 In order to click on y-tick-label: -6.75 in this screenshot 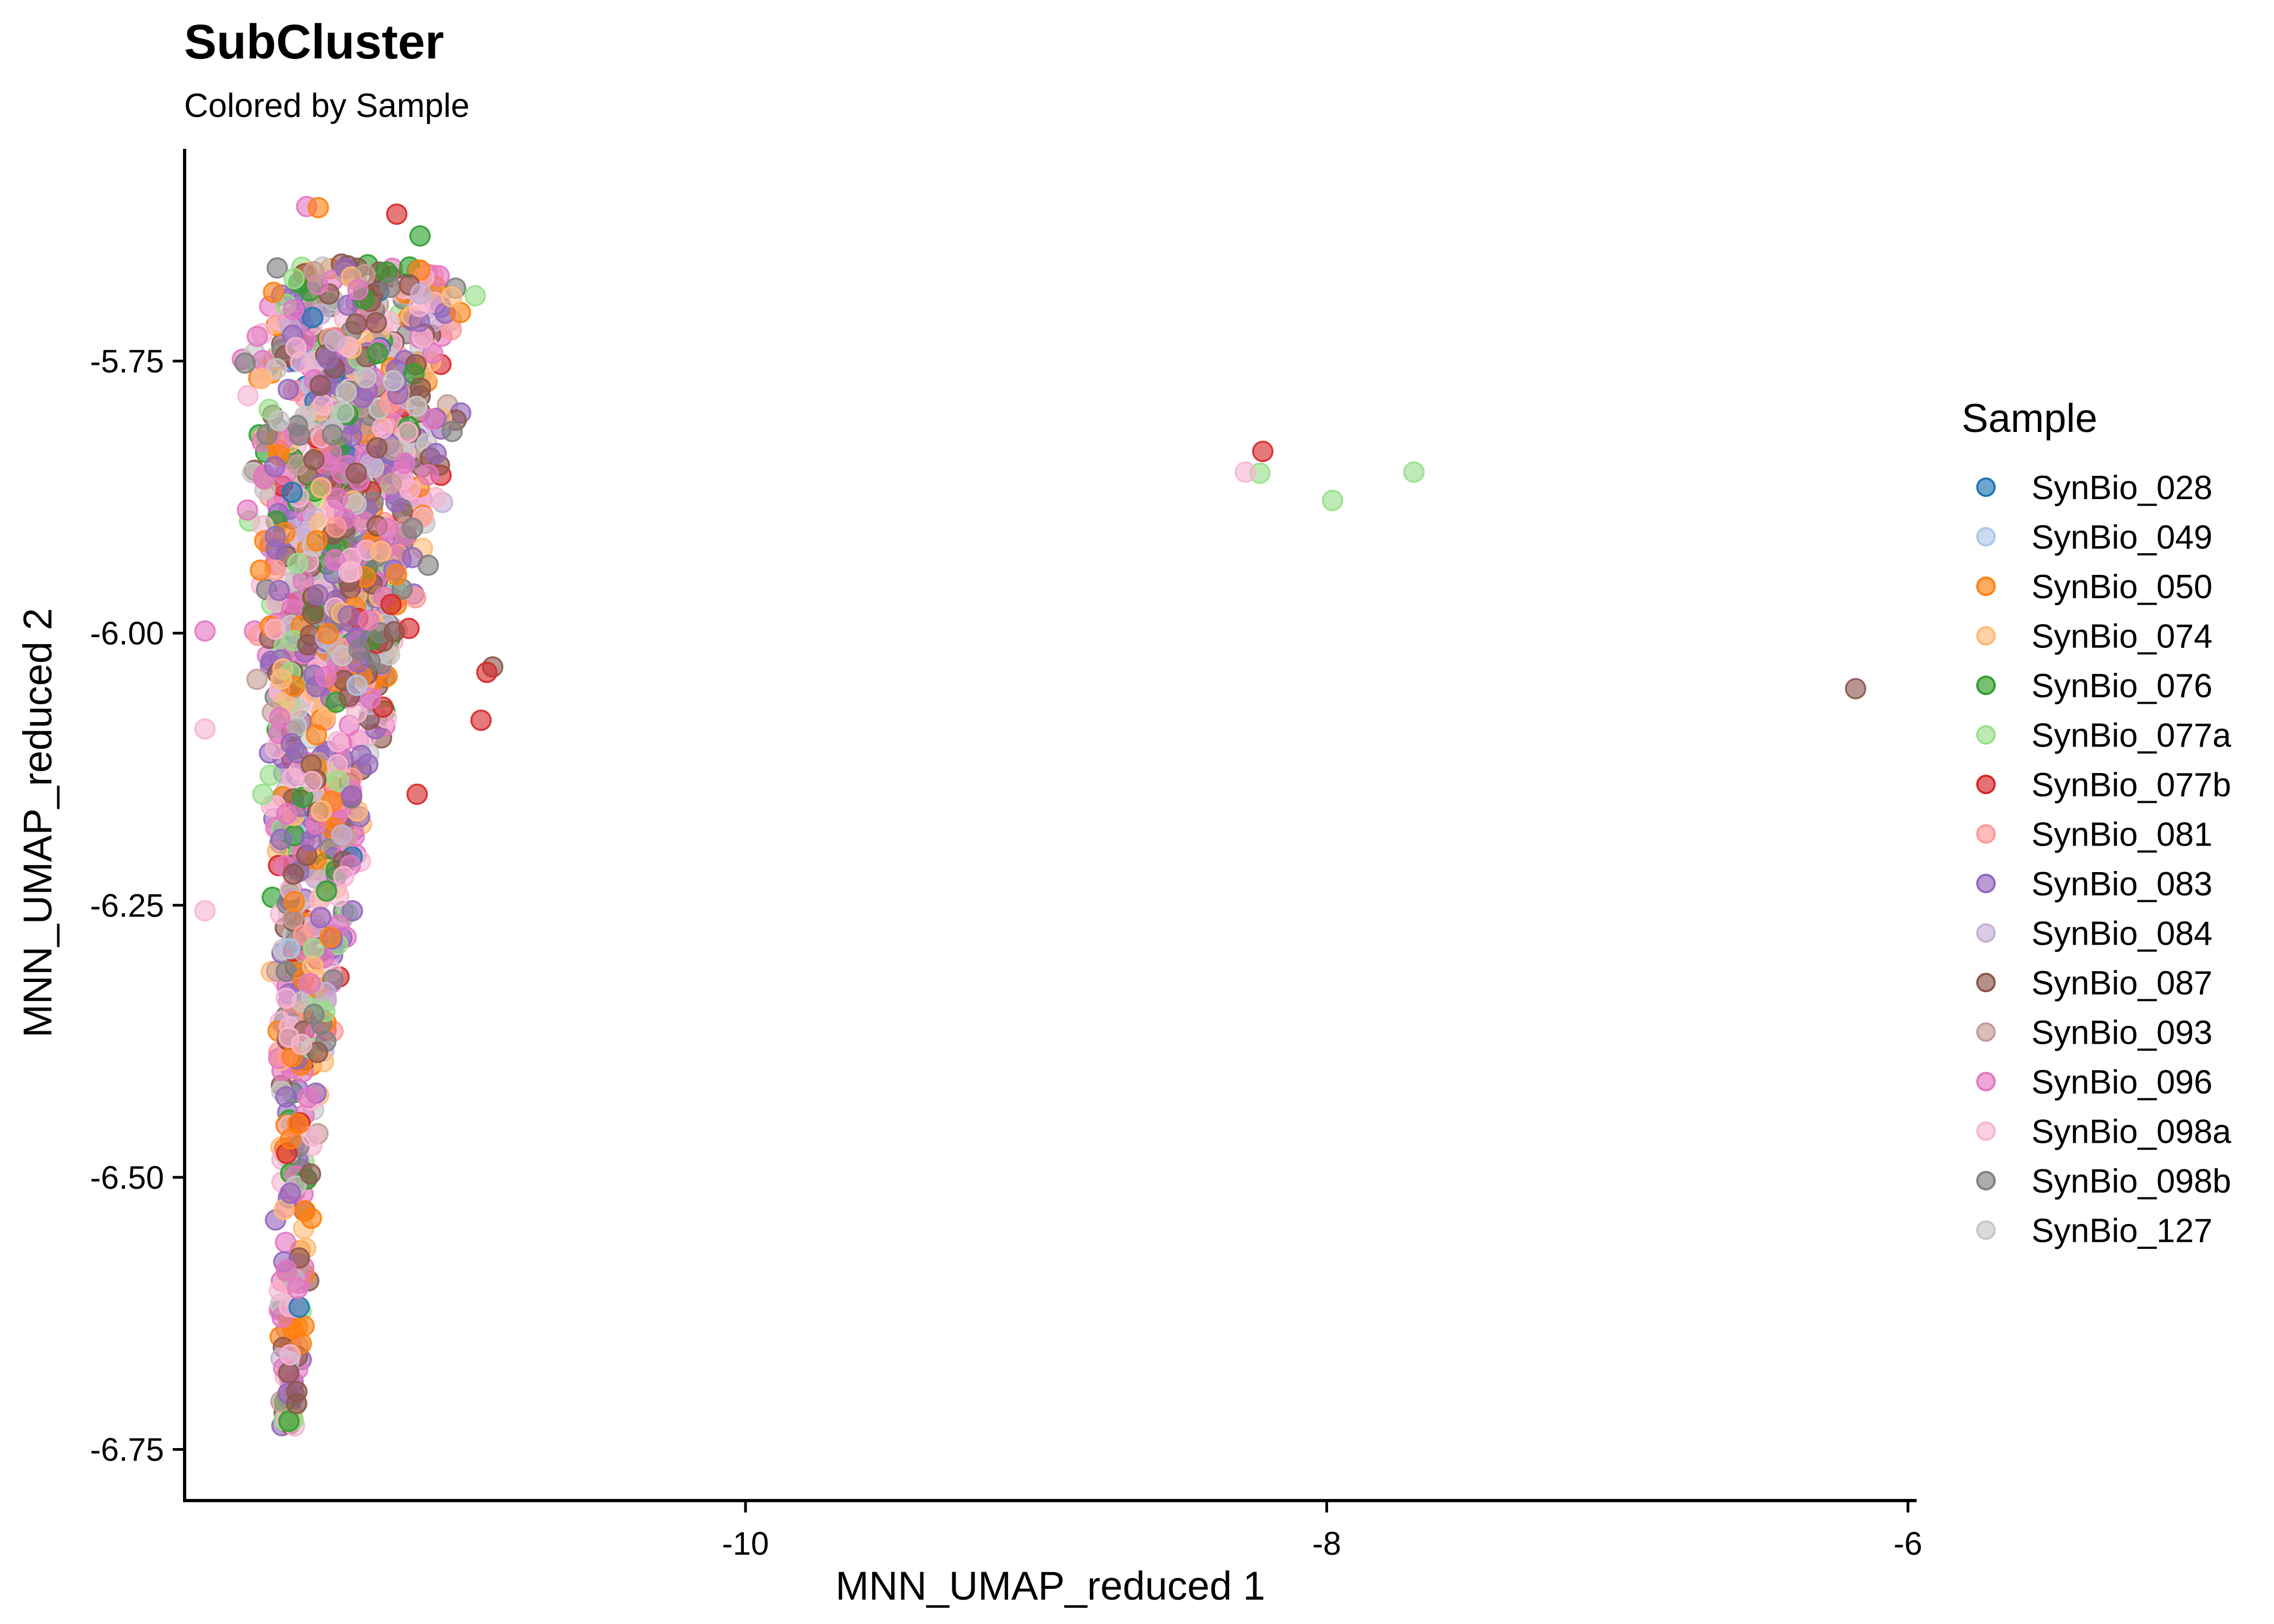, I will do `click(127, 1450)`.